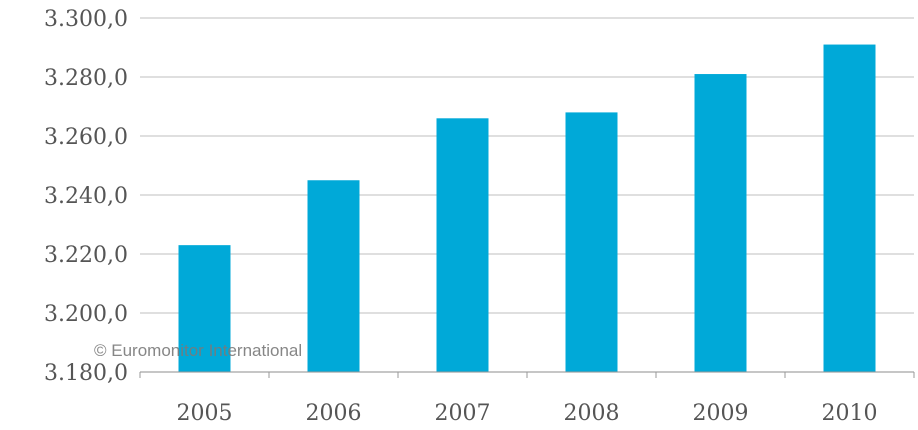 This screenshot has width=918, height=430. What do you see at coordinates (591, 242) in the screenshot?
I see `bar-2008` at bounding box center [591, 242].